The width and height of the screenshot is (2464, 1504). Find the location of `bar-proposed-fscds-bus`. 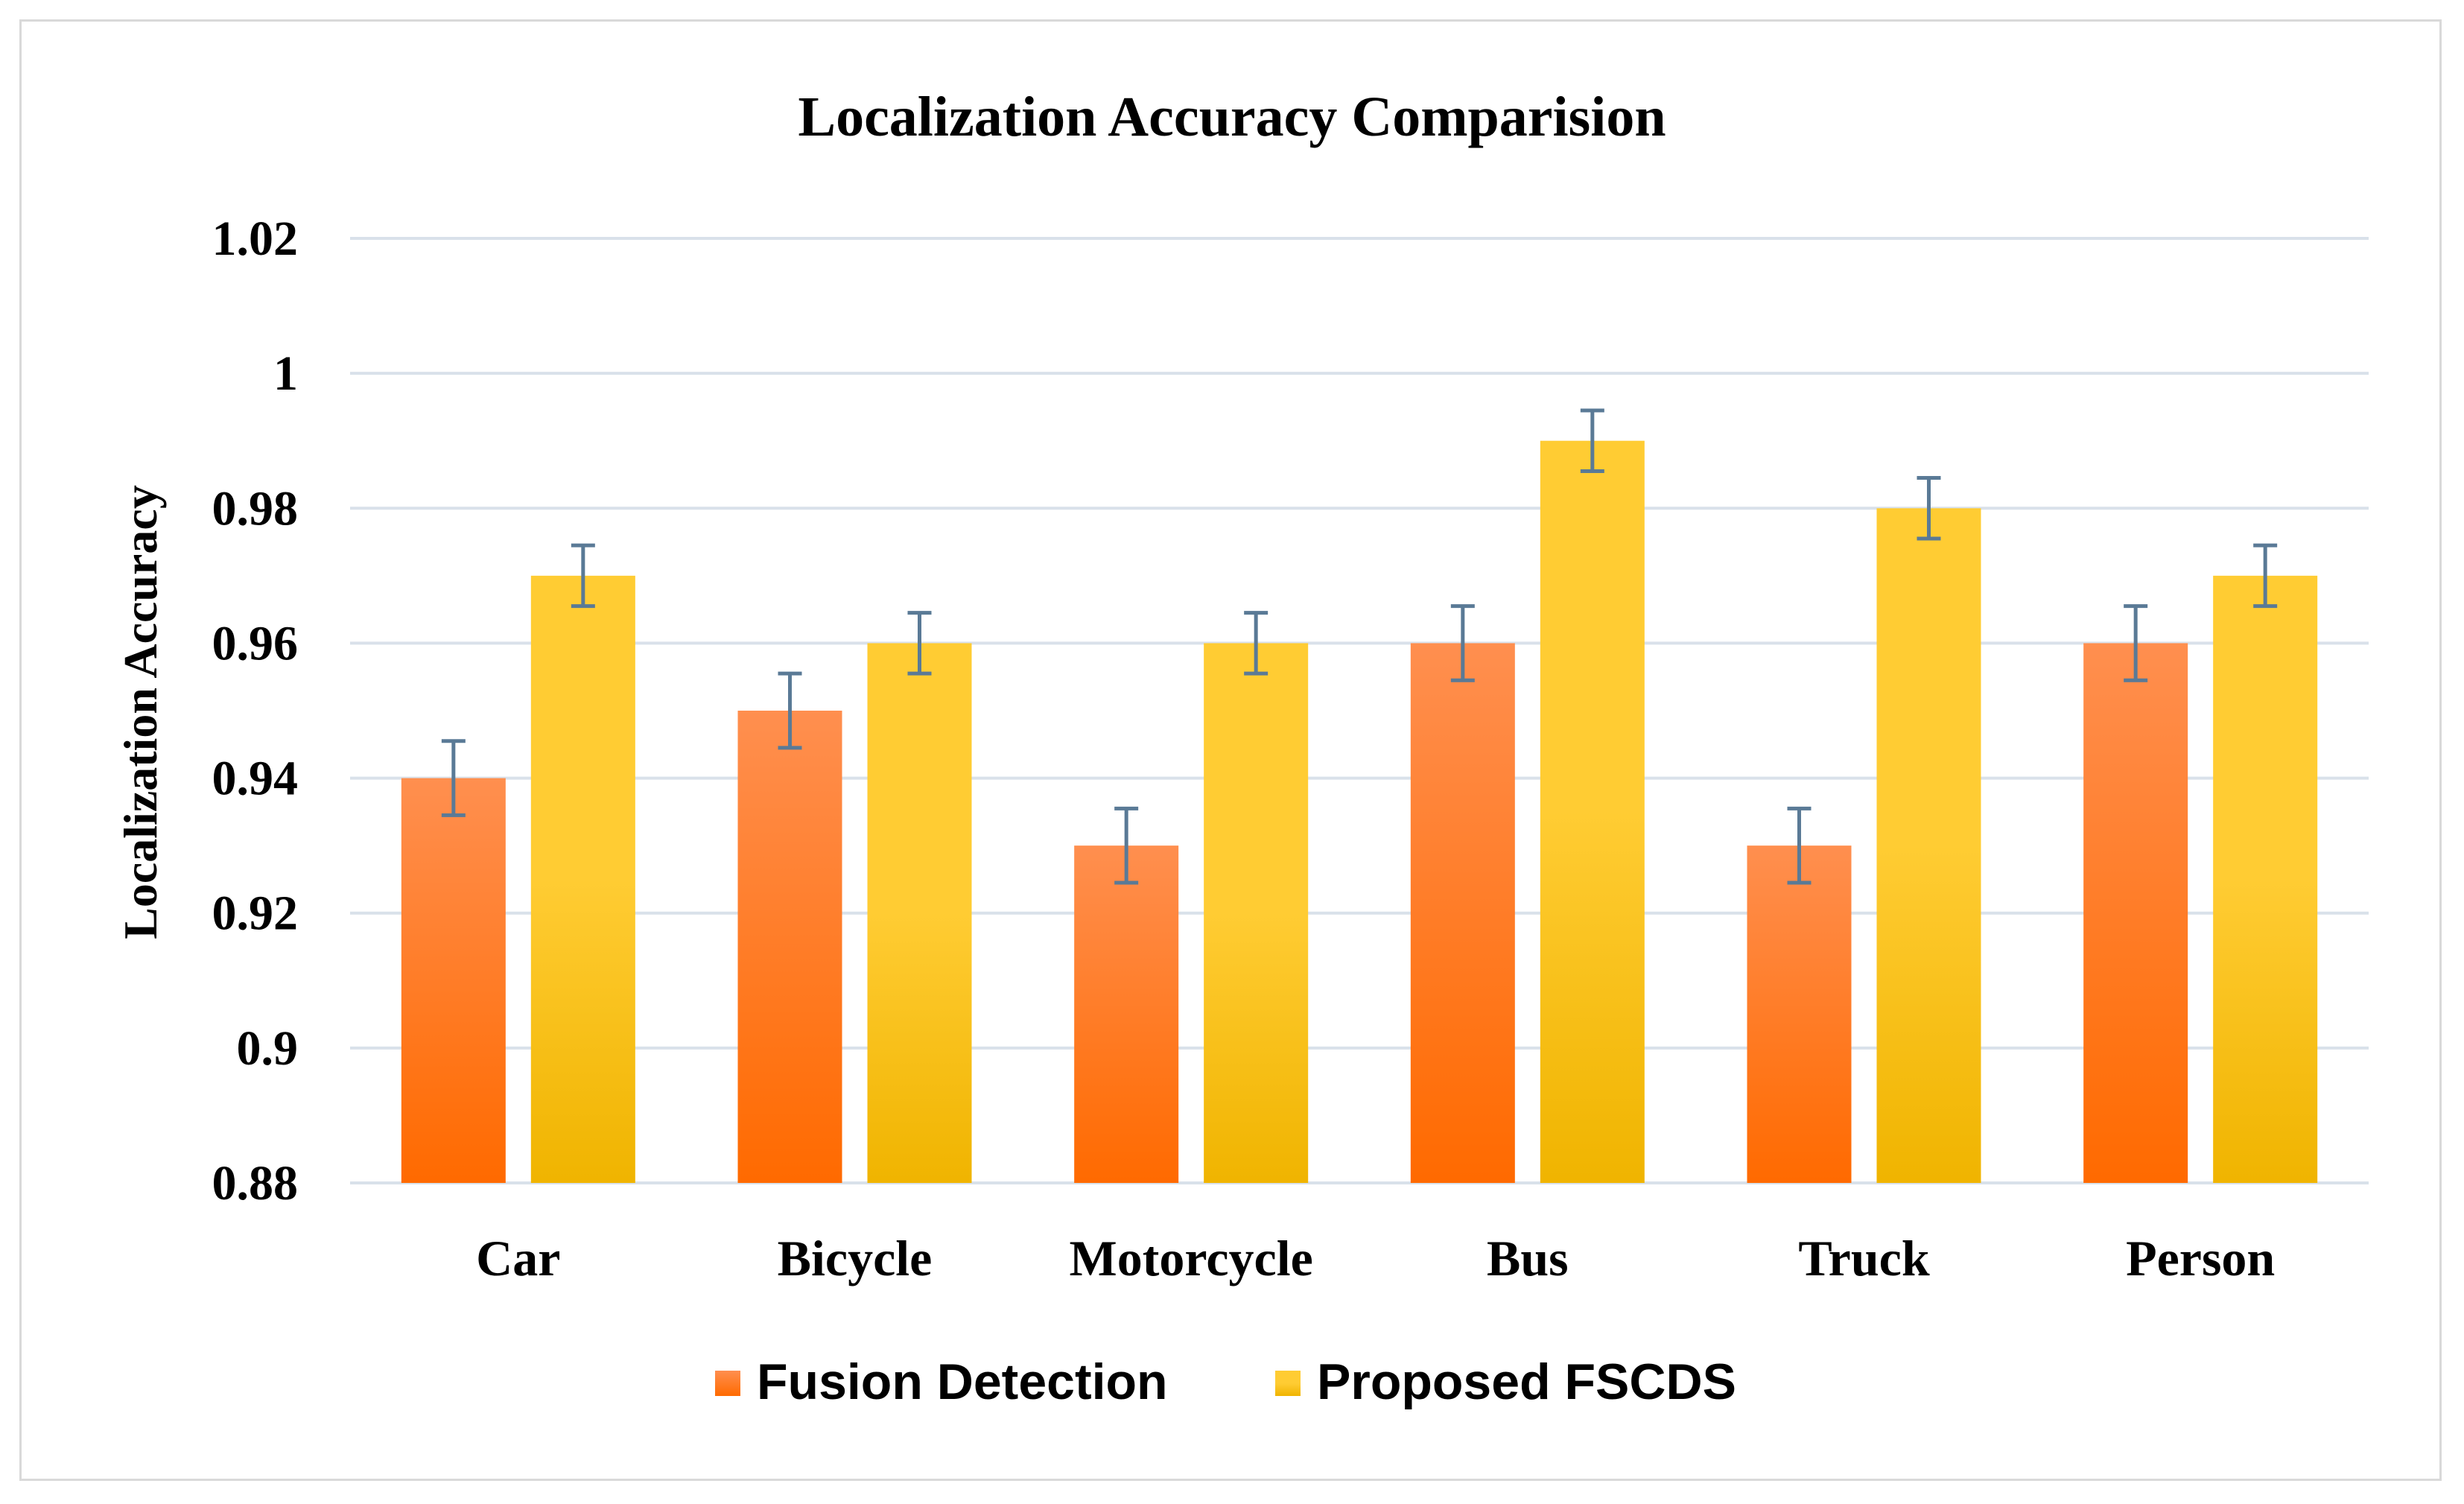

bar-proposed-fscds-bus is located at coordinates (1592, 811).